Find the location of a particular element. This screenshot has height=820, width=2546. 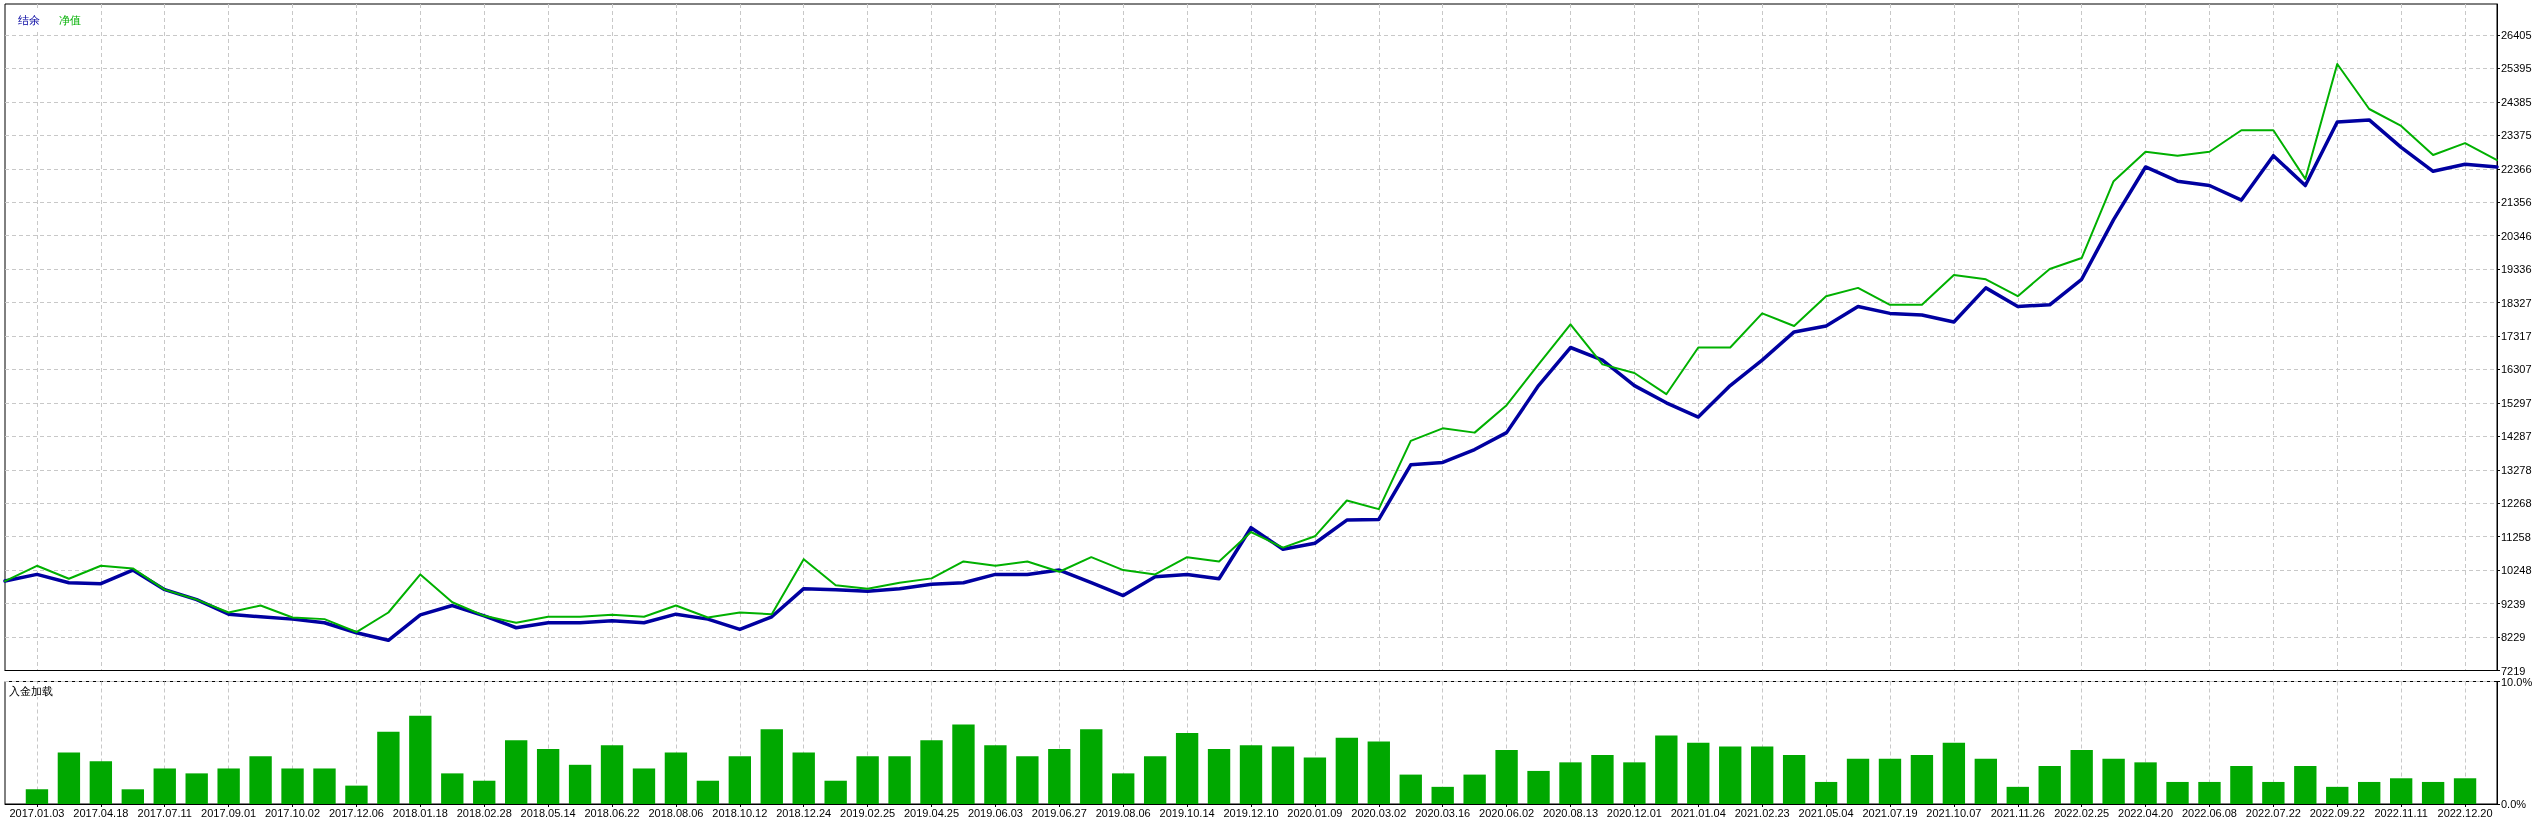

x-tick-label: 2022.04.20 is located at coordinates (2146, 812).